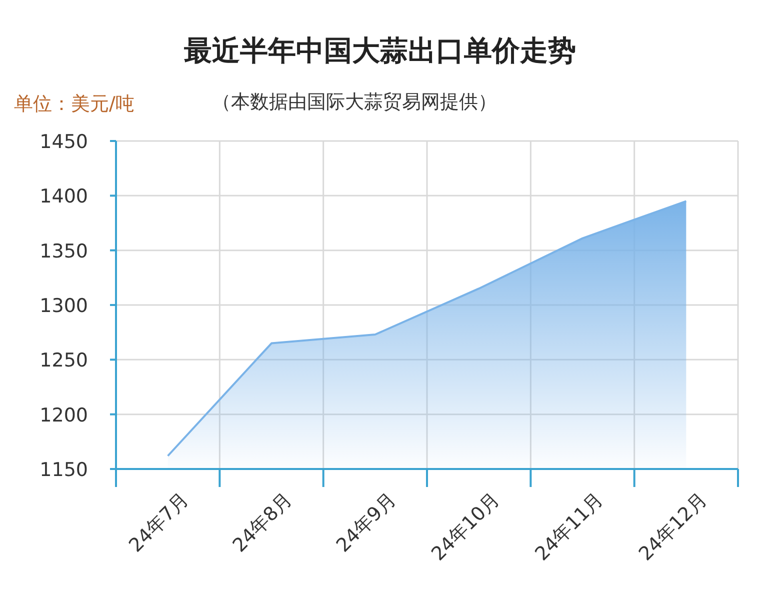 This screenshot has height=591, width=766. What do you see at coordinates (64, 142) in the screenshot?
I see `y-tick-label: 1450` at bounding box center [64, 142].